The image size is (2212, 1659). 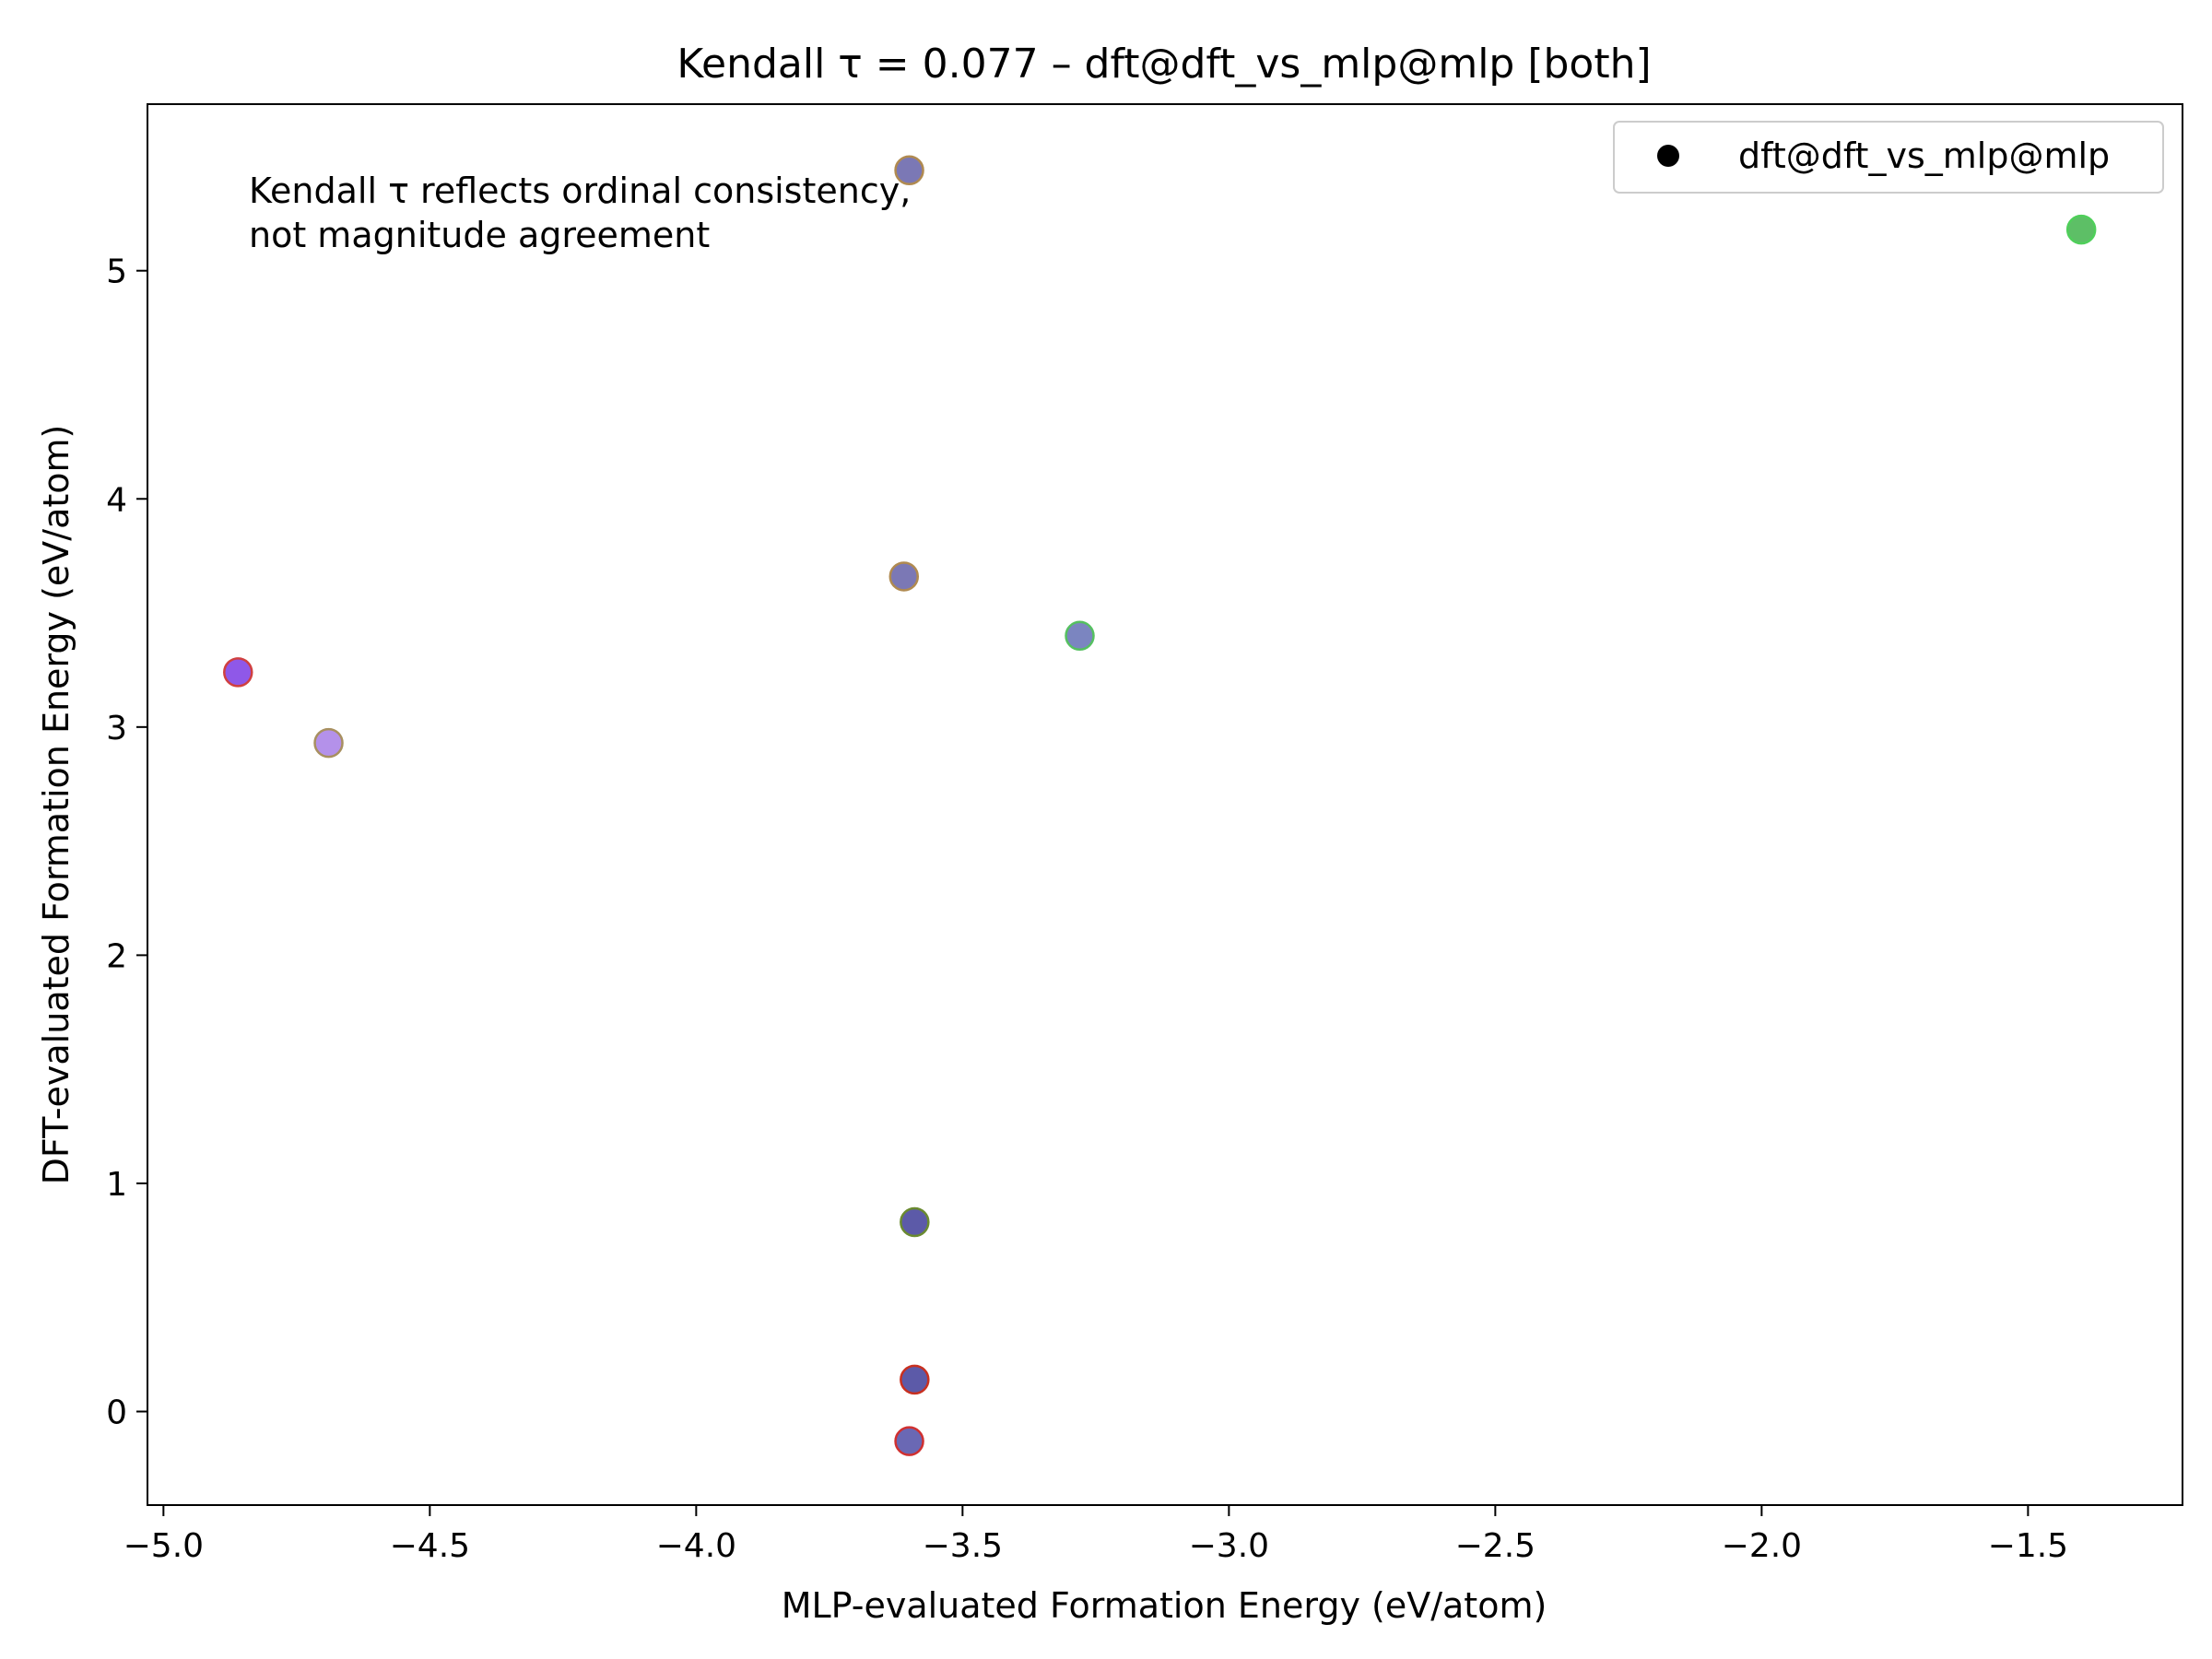 What do you see at coordinates (479, 235) in the screenshot?
I see `annotation-line-2: not magnitude agreement` at bounding box center [479, 235].